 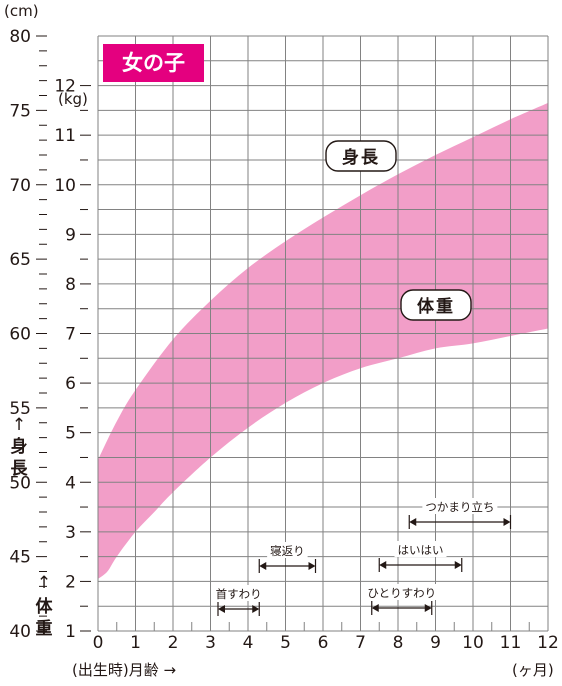 I want to click on x-axis-title: (出生時)月齢 →, so click(x=124, y=670).